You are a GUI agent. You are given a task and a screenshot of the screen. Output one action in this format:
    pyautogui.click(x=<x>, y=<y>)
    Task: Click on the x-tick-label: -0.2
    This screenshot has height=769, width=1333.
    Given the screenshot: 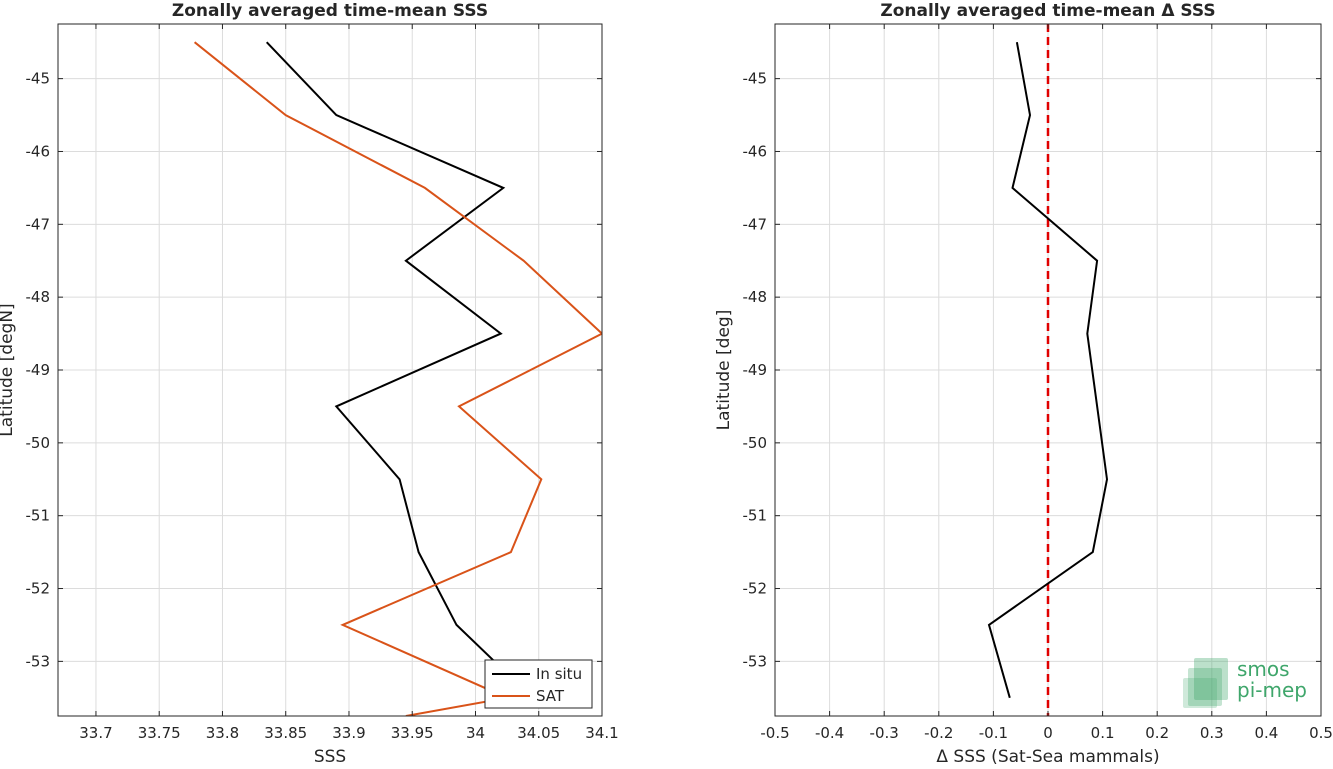 What is the action you would take?
    pyautogui.click(x=938, y=733)
    